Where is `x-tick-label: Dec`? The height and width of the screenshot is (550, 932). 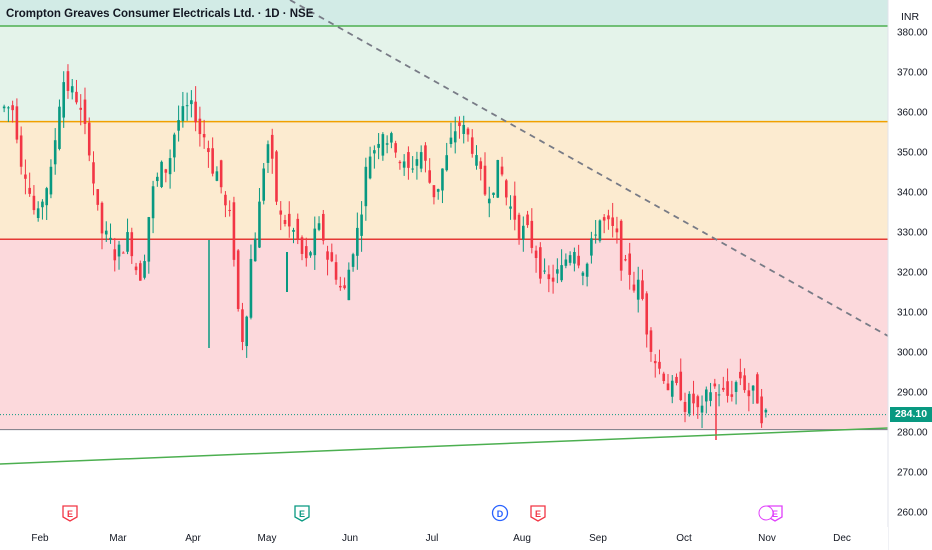 x-tick-label: Dec is located at coordinates (842, 538).